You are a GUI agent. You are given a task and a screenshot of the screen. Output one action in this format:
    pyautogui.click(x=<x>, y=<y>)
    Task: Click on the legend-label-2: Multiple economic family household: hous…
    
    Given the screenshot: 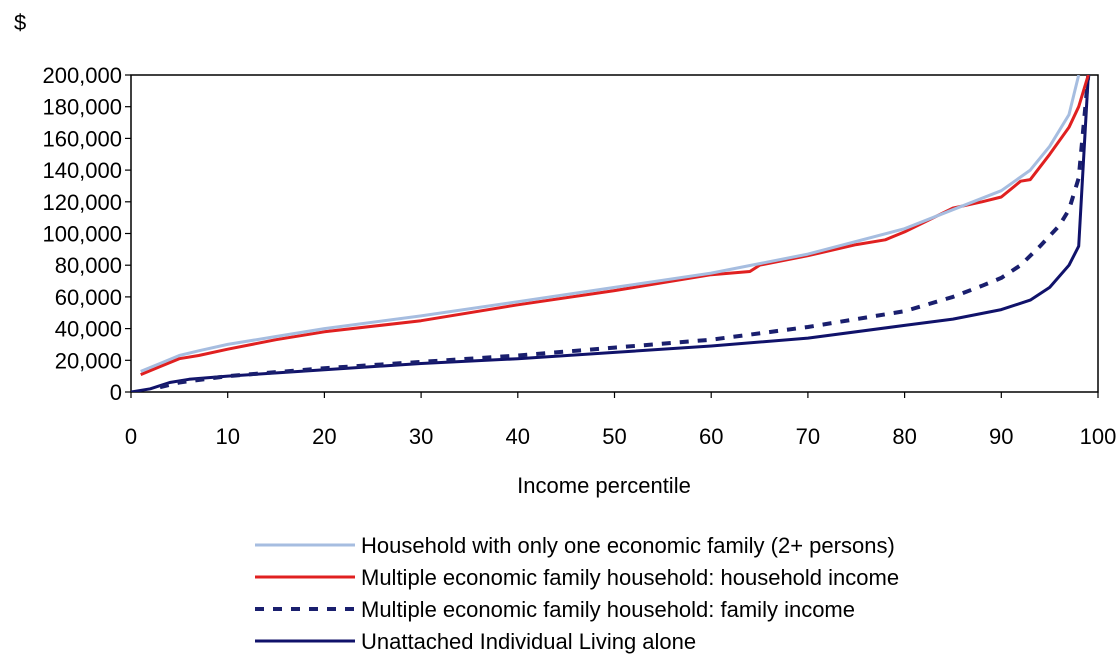 What is the action you would take?
    pyautogui.click(x=630, y=577)
    